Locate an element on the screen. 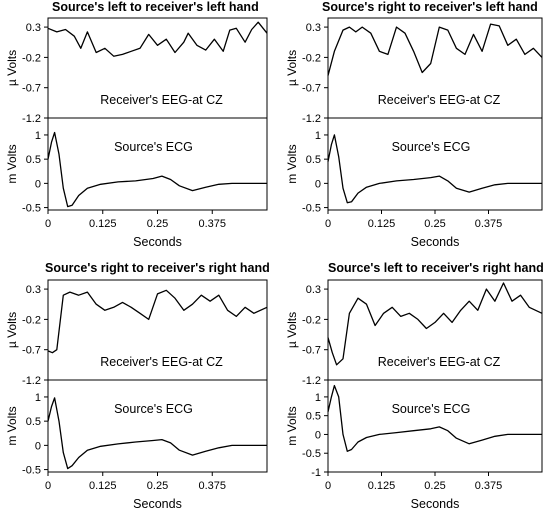  panel-3-ecg-ytick-label-2: 0 is located at coordinates (38, 446).